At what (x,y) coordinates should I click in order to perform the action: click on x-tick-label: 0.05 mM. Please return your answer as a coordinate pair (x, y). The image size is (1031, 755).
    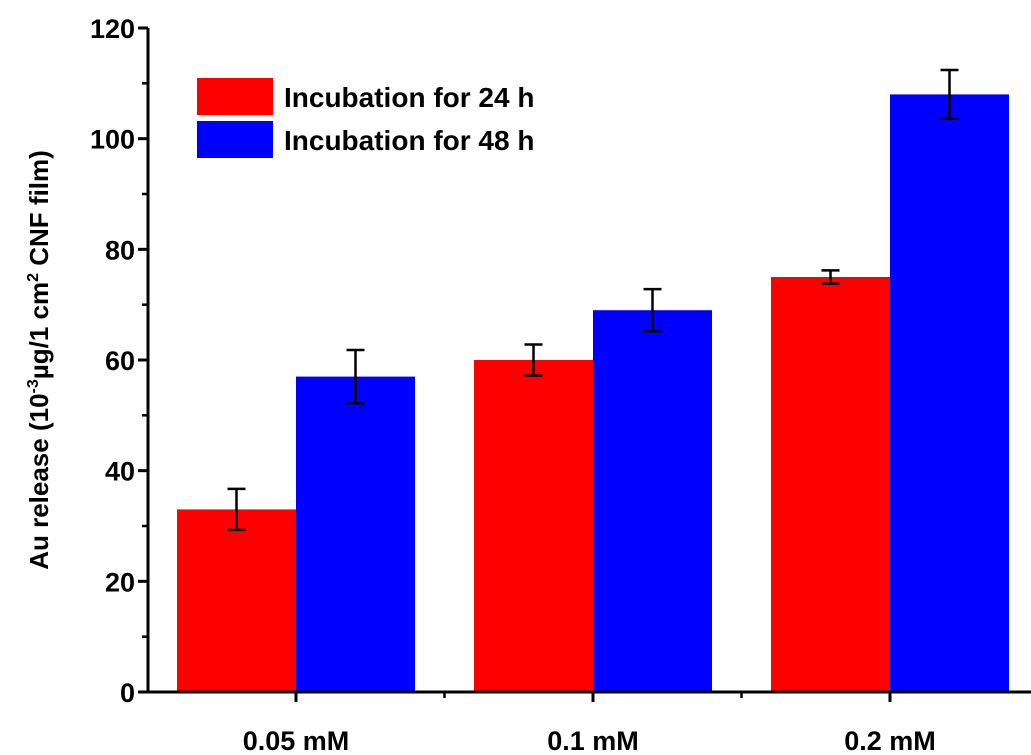
    Looking at the image, I should click on (296, 740).